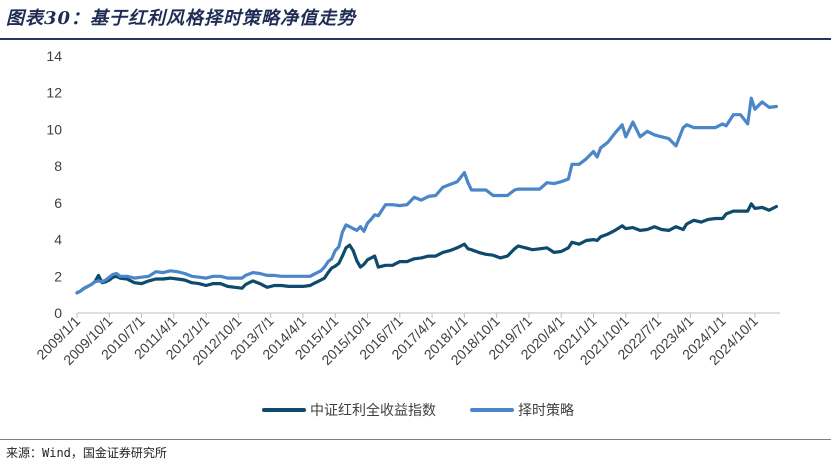 The image size is (831, 466). Describe the element at coordinates (546, 410) in the screenshot. I see `legend-label-timing-strategy: 择时策略` at that location.